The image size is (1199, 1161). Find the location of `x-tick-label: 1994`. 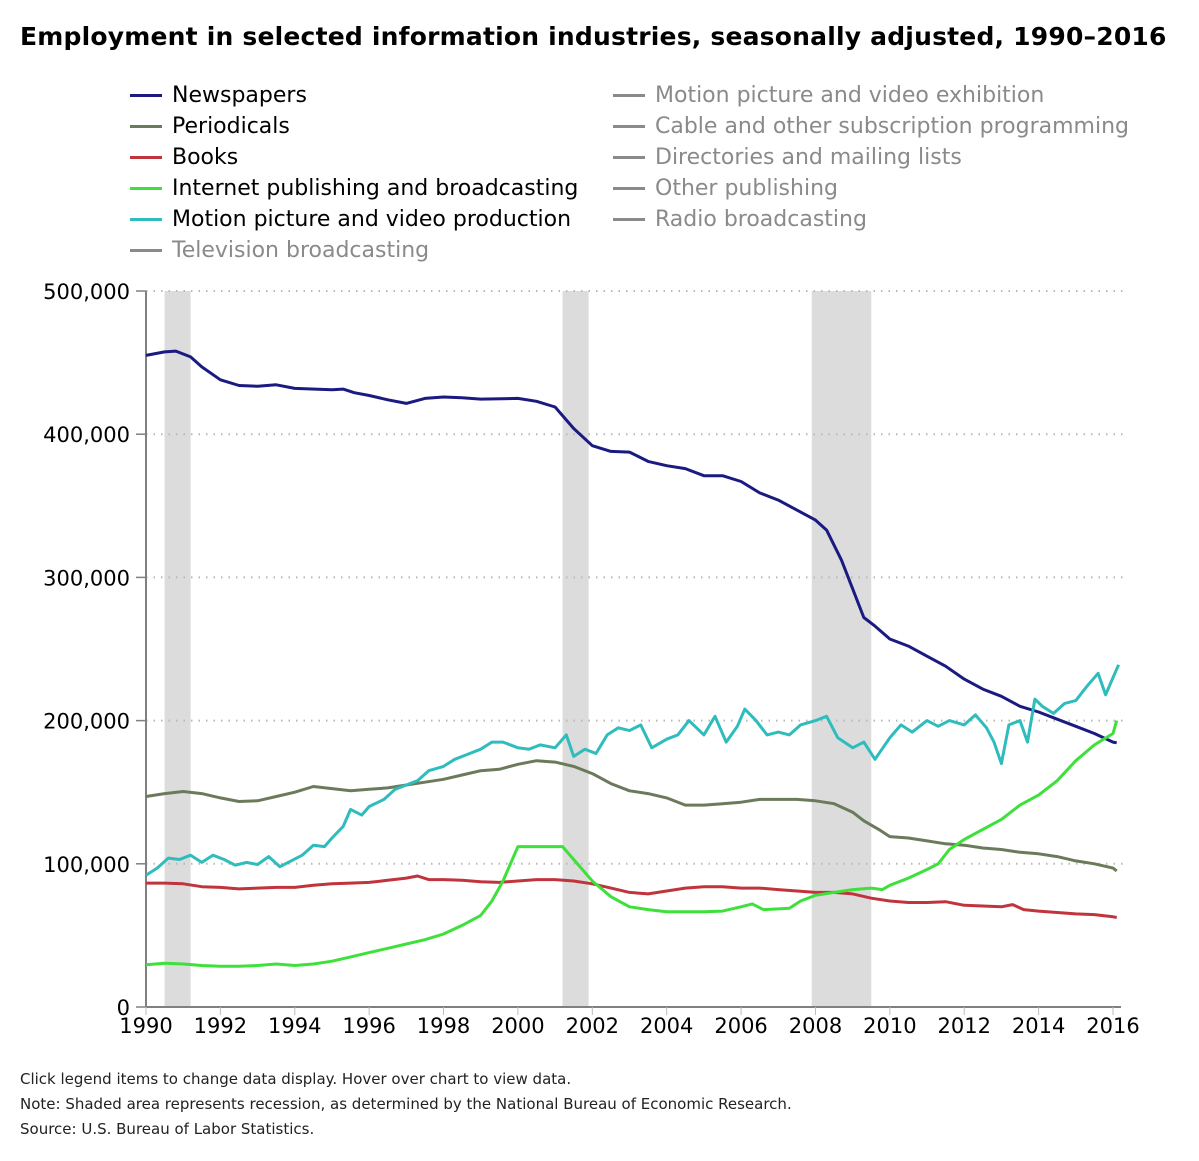

x-tick-label: 1994 is located at coordinates (294, 1026).